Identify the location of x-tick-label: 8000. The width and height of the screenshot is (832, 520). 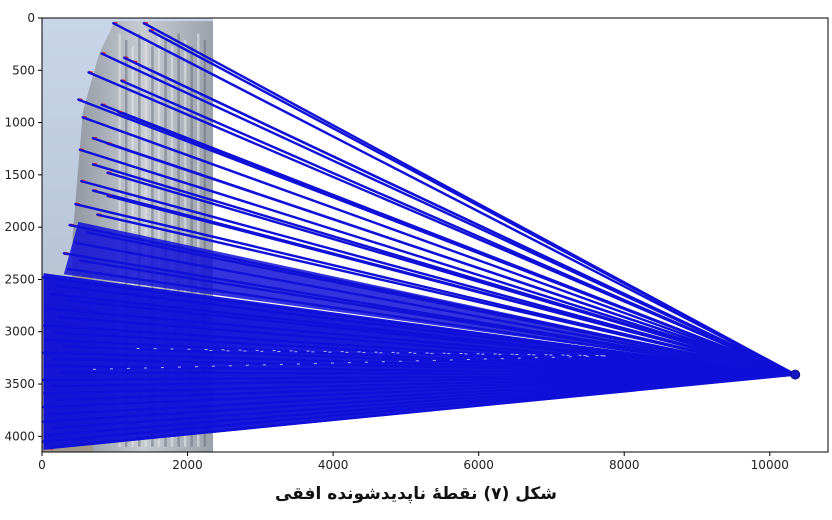
(624, 465).